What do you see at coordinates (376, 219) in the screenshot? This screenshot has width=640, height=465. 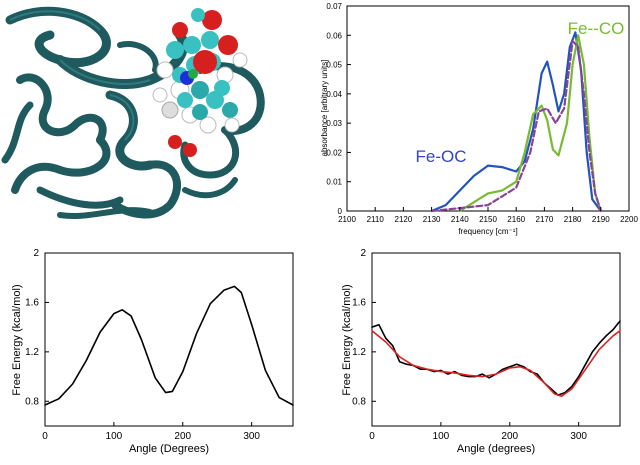 I see `x-tick-label: 2110` at bounding box center [376, 219].